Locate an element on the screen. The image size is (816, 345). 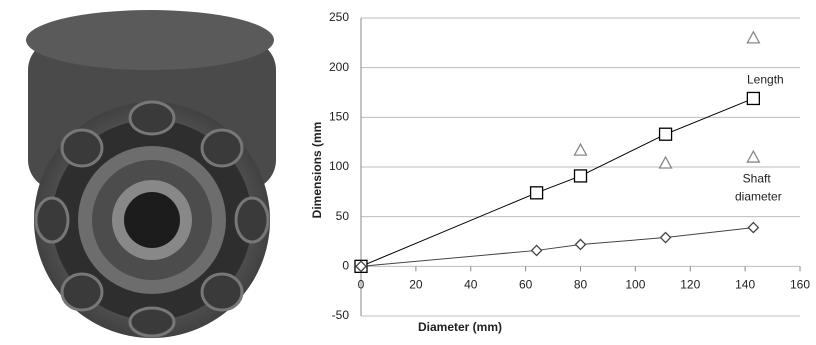
y-tick-label: 100 is located at coordinates (339, 166).